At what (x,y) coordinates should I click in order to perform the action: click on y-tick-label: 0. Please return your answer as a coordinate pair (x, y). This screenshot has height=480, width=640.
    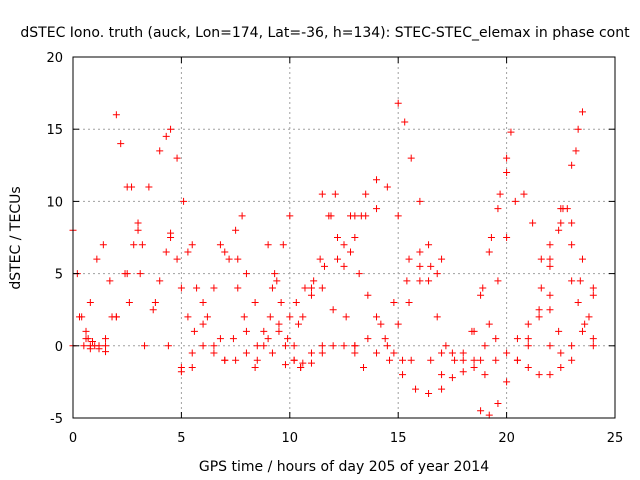
    Looking at the image, I should click on (59, 347).